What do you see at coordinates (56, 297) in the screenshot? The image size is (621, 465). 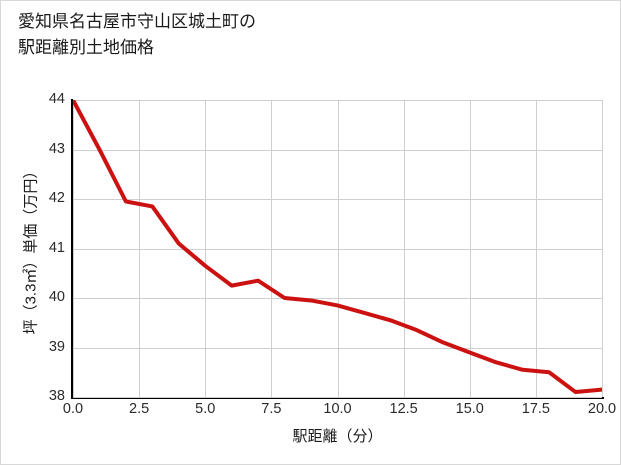 I see `y-tick-label: 40` at bounding box center [56, 297].